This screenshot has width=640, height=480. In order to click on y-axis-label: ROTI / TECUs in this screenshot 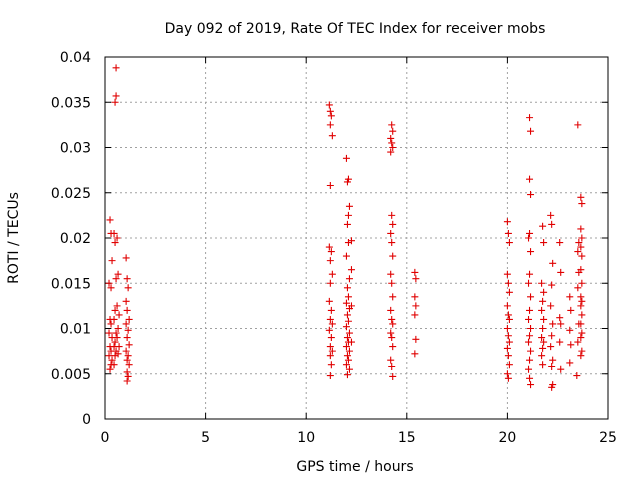, I will do `click(14, 238)`.